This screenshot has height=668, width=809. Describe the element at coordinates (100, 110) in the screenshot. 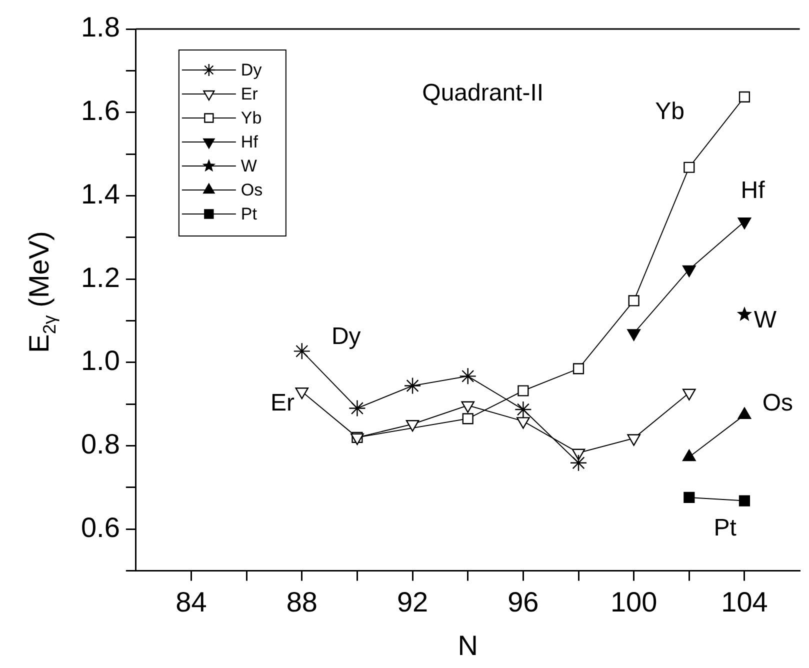

I see `y-tick-label: 1.6` at that location.